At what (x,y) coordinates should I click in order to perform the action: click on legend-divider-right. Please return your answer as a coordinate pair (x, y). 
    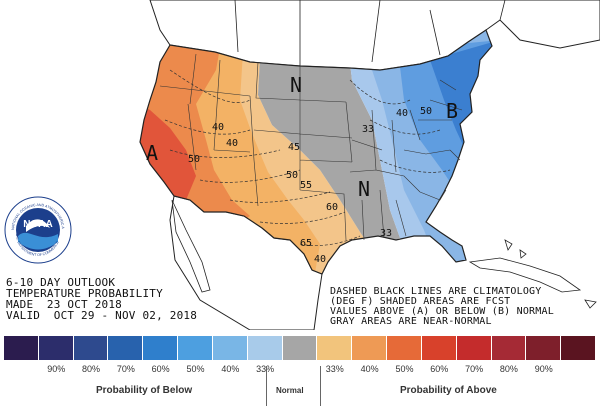
    Looking at the image, I should click on (320, 386).